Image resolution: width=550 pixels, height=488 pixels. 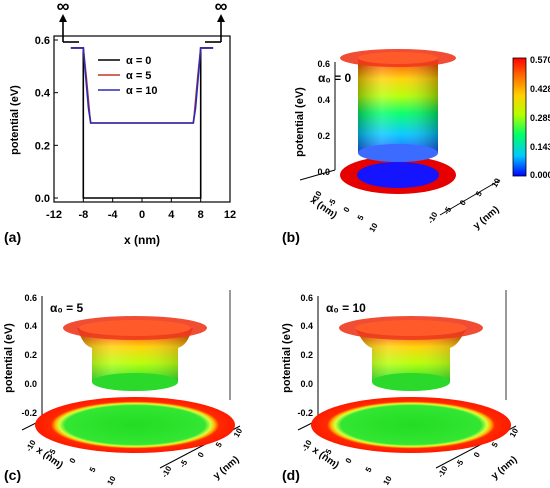 I want to click on base-axis-y, so click(x=470, y=197).